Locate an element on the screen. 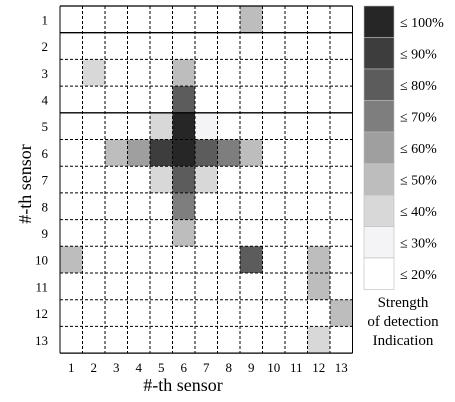 Image resolution: width=455 pixels, height=402 pixels. heatmap-cell-r10-c9 is located at coordinates (251, 259).